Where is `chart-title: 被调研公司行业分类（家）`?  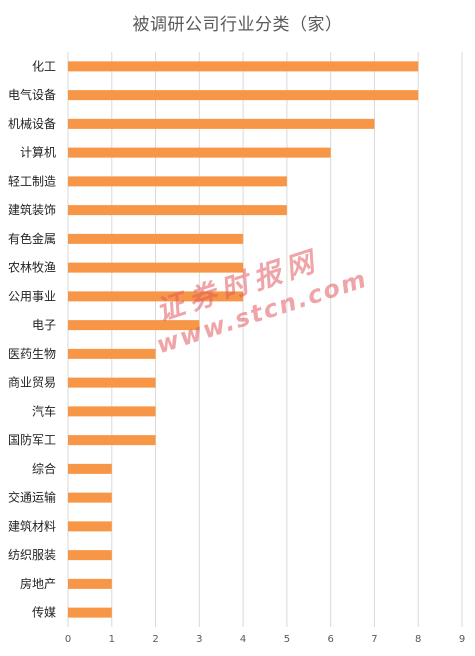
chart-title: 被调研公司行业分类（家） is located at coordinates (237, 25).